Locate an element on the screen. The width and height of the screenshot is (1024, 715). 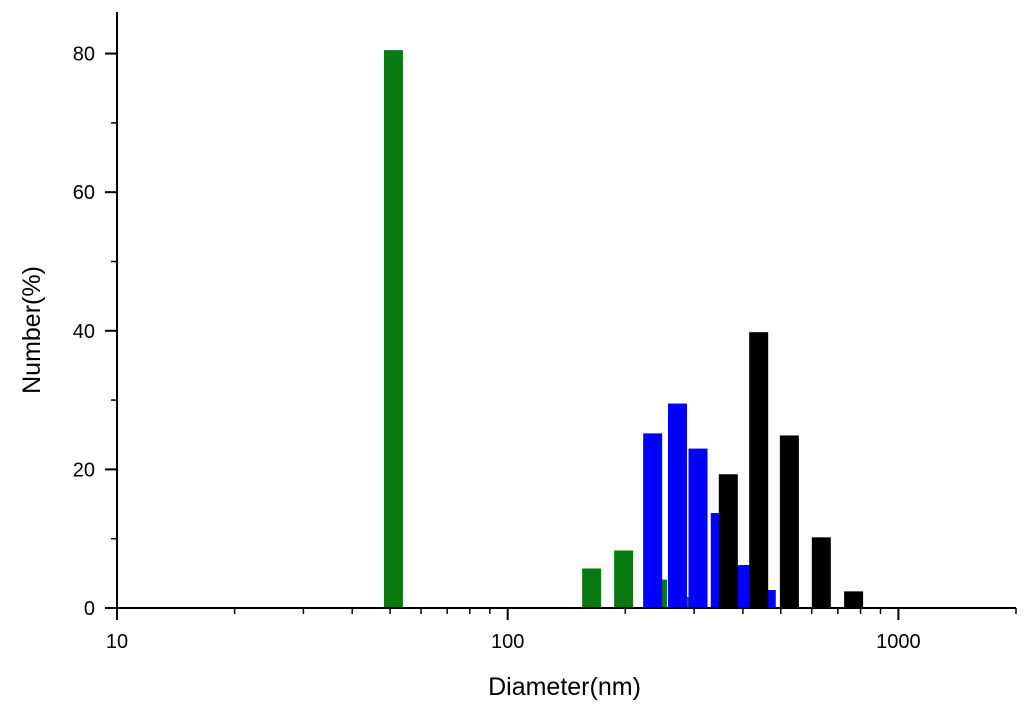
y-tick-label: 40 is located at coordinates (84, 332).